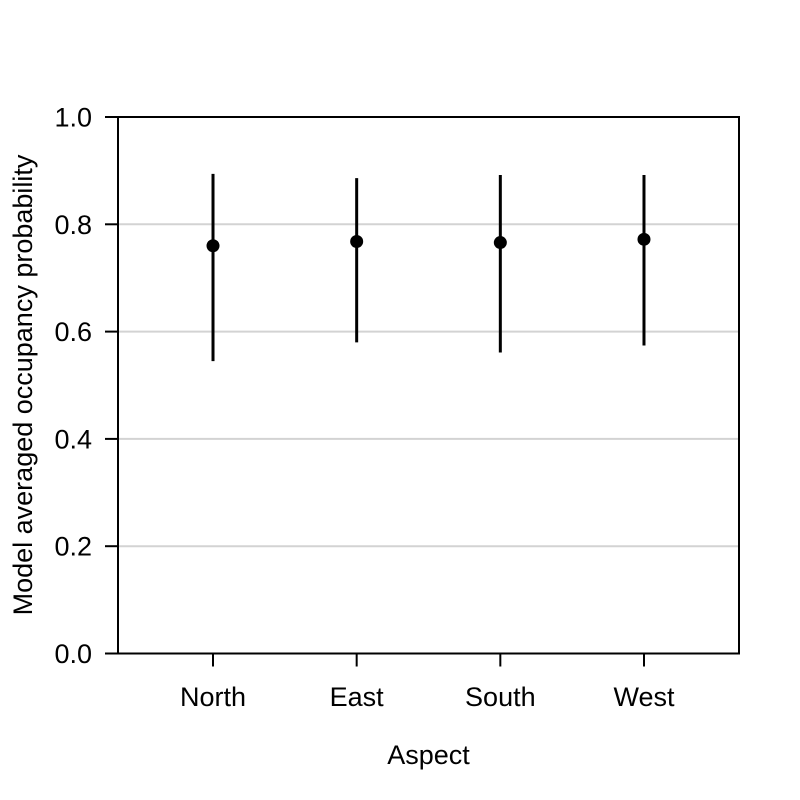  Describe the element at coordinates (428, 755) in the screenshot. I see `x-axis-title: Aspect` at that location.